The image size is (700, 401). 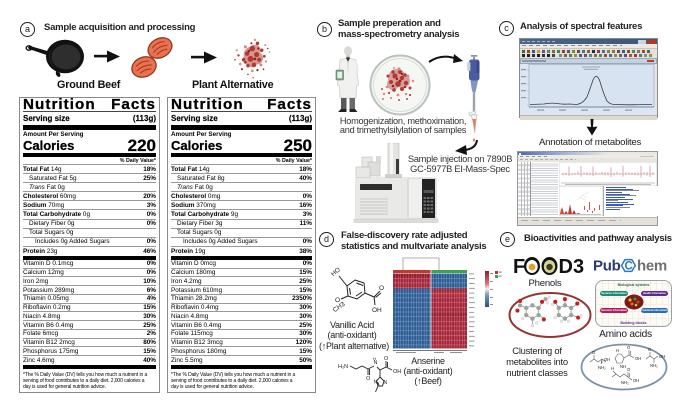 What do you see at coordinates (519, 266) in the screenshot?
I see `svg-text: F` at bounding box center [519, 266].